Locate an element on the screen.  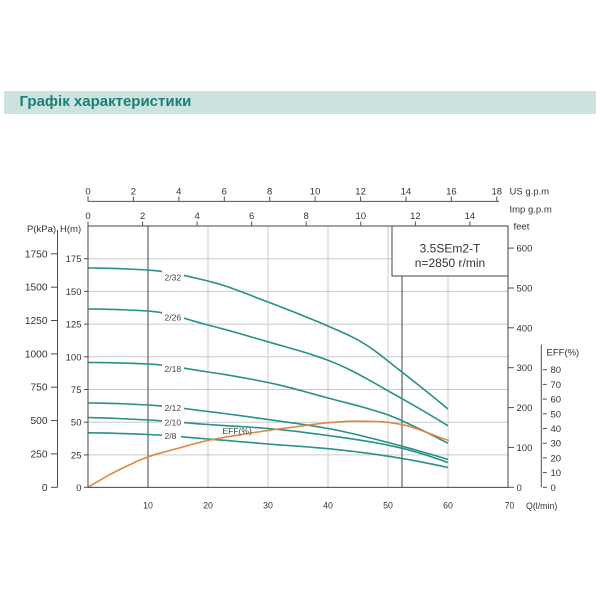
svg-text: US g.p.m is located at coordinates (530, 192).